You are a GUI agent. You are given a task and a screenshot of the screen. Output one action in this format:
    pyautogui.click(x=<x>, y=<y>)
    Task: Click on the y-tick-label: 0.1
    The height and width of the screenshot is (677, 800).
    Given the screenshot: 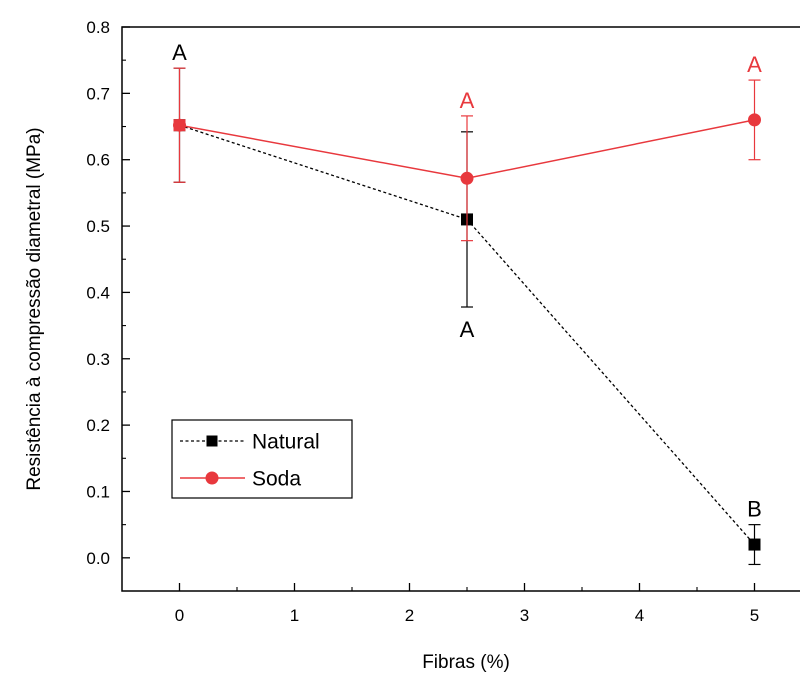 What is the action you would take?
    pyautogui.click(x=98, y=491)
    